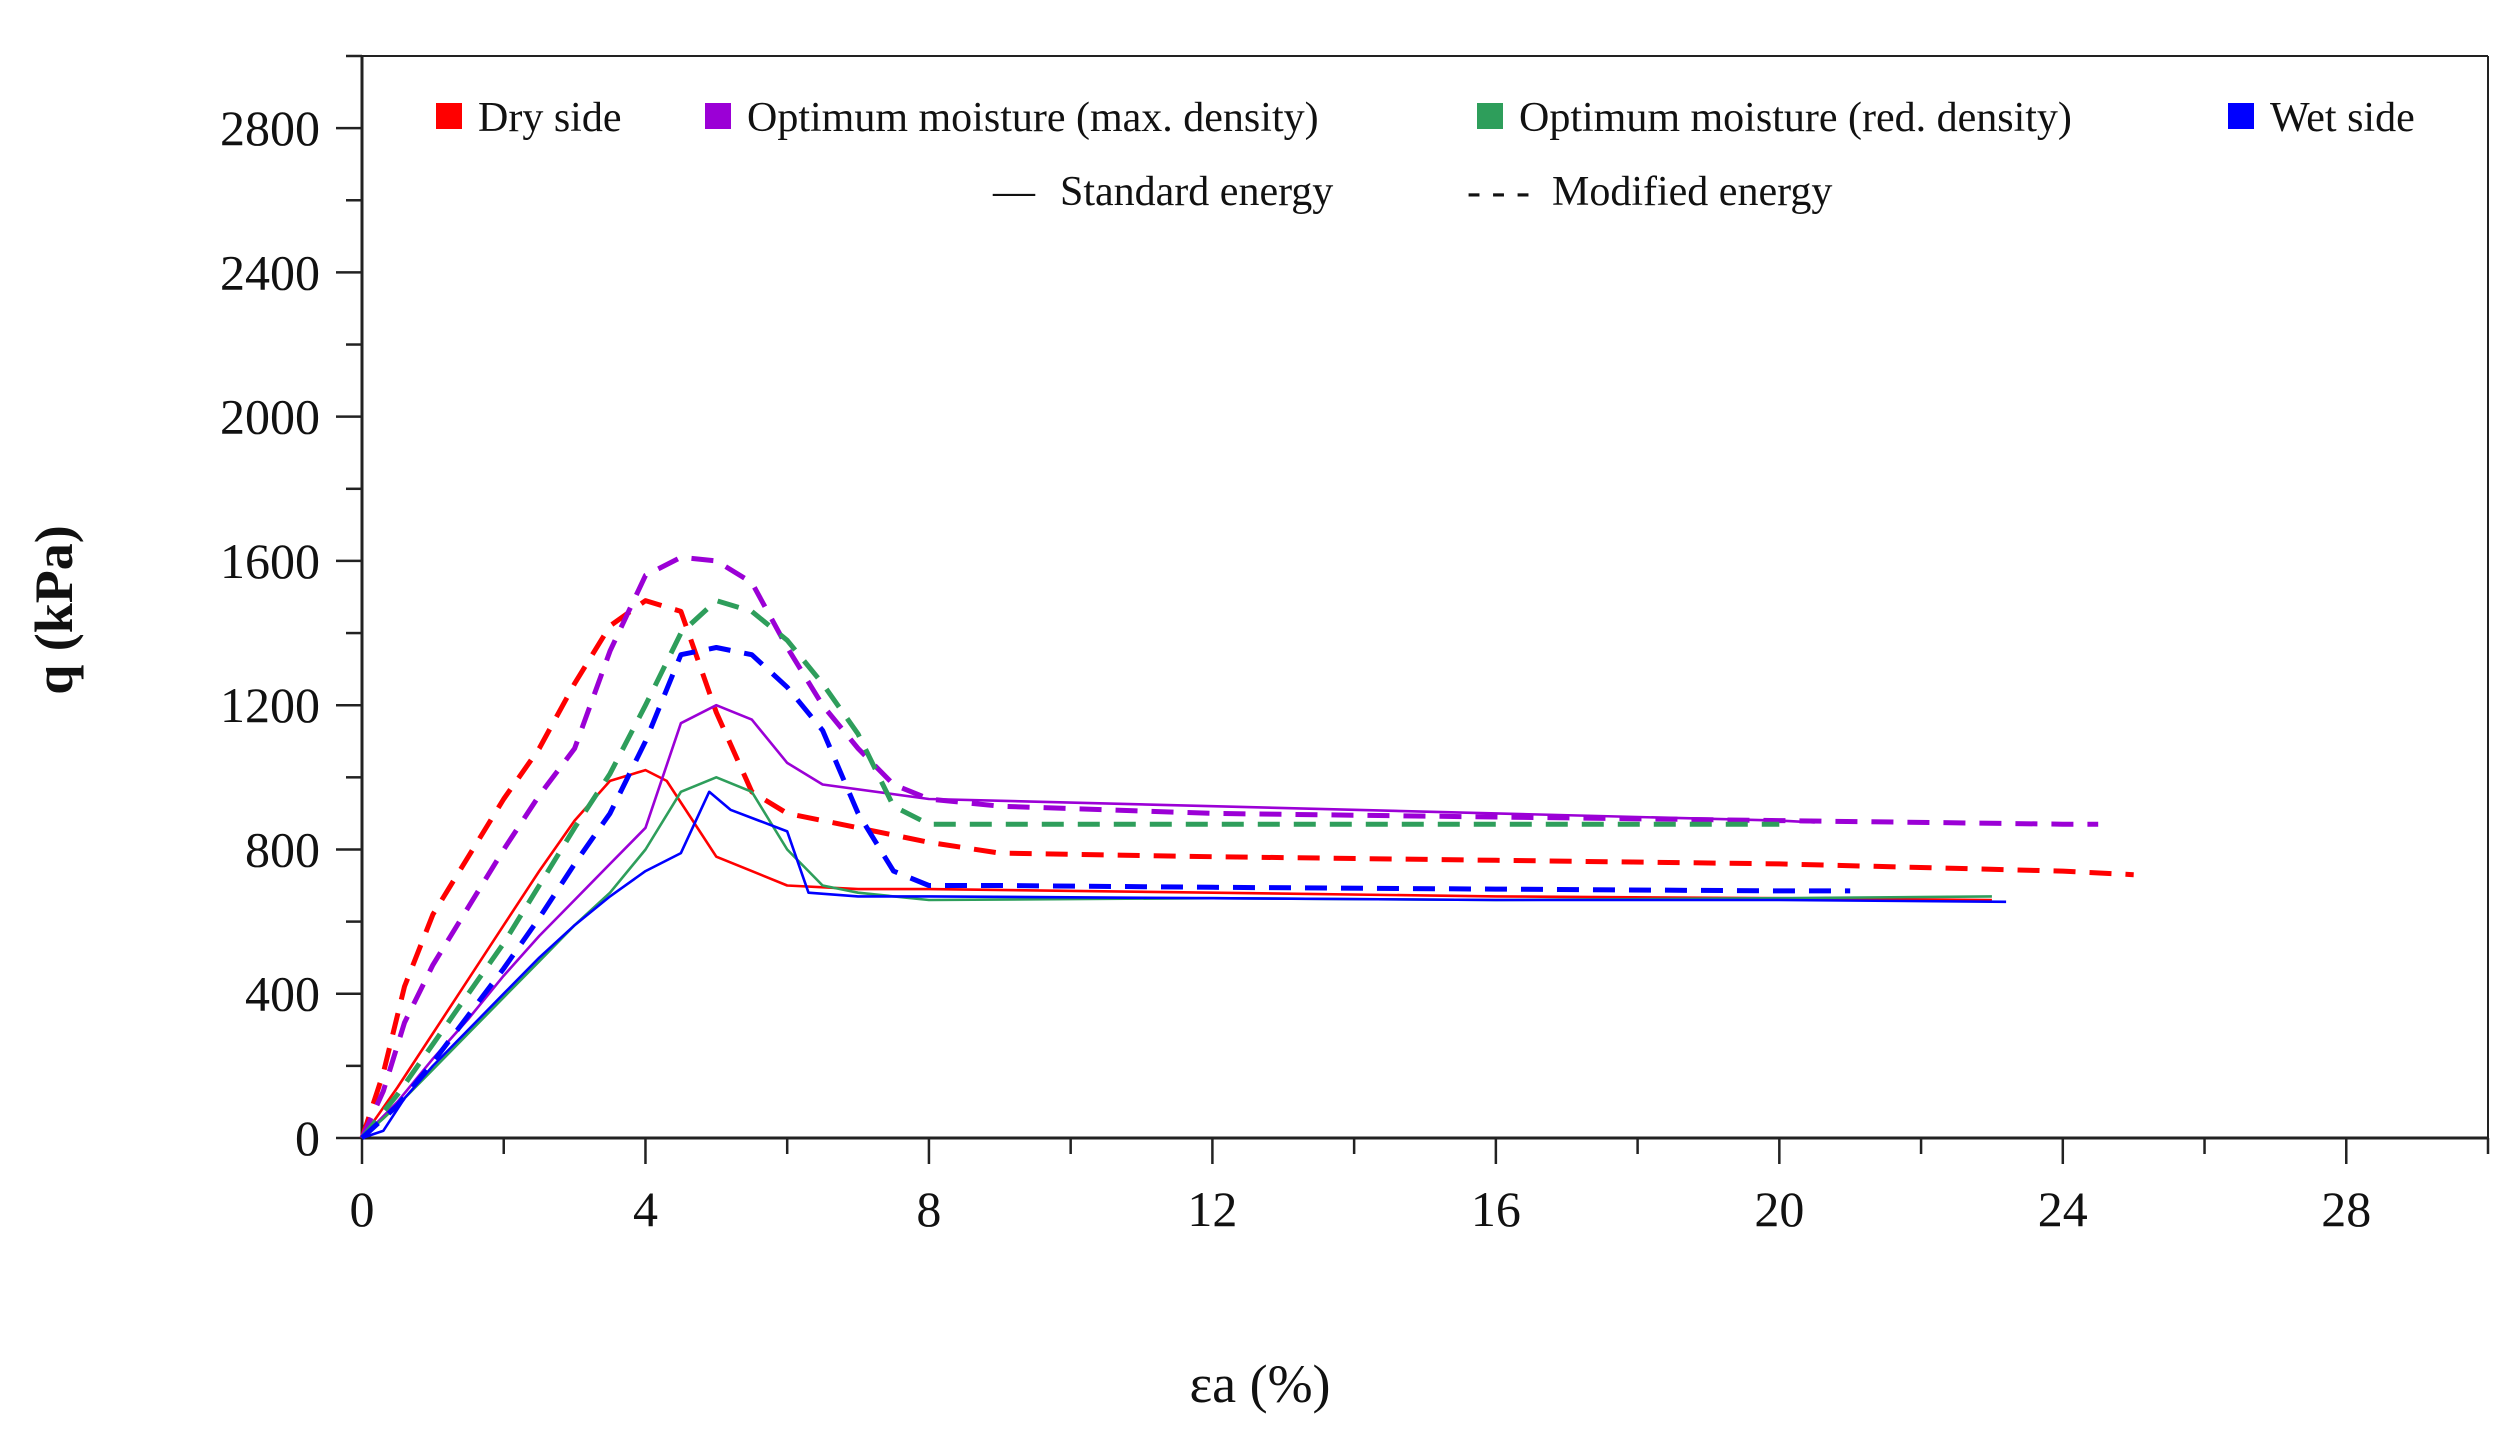 The width and height of the screenshot is (2510, 1443). Describe the element at coordinates (2342, 118) in the screenshot. I see `legend-label: Wet side` at that location.